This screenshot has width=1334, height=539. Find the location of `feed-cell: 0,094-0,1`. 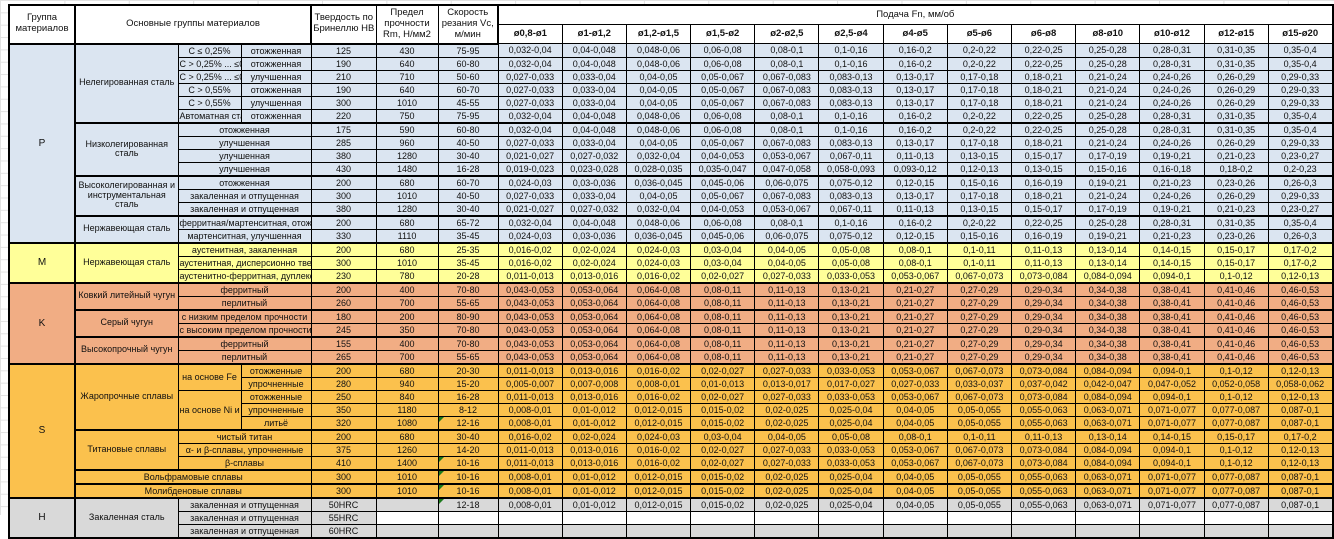

feed-cell: 0,094-0,1 is located at coordinates (1172, 462).